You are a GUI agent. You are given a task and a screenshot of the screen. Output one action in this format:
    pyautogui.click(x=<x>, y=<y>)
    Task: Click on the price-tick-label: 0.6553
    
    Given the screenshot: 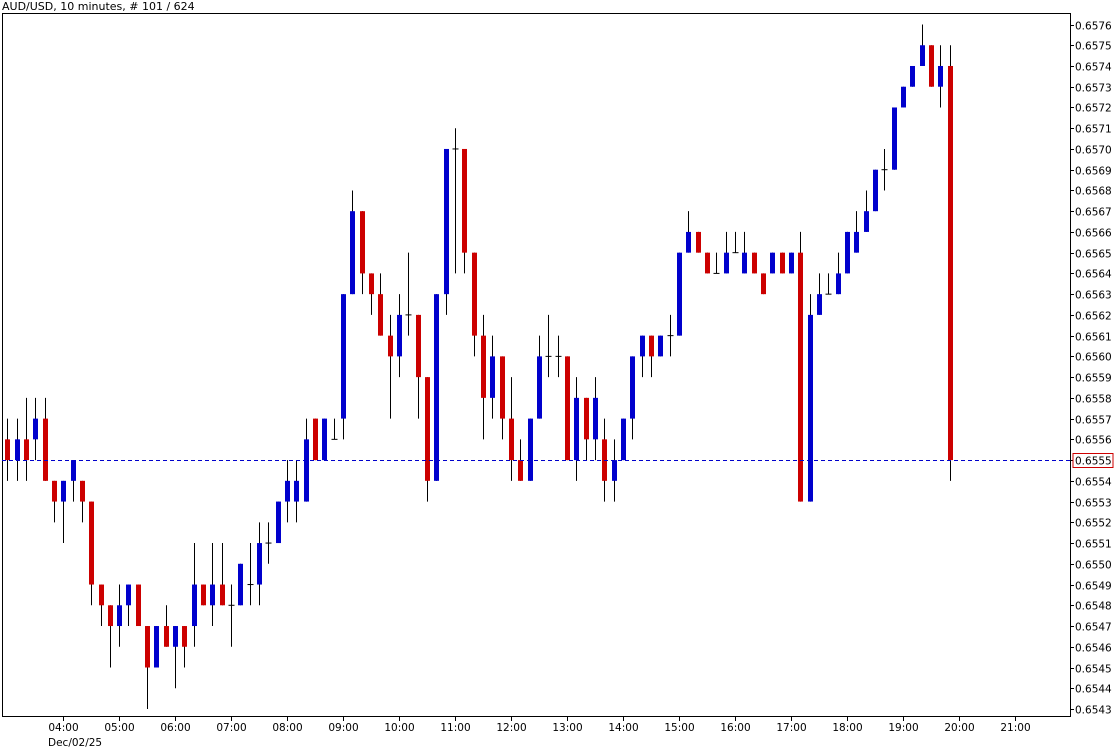 What is the action you would take?
    pyautogui.click(x=1093, y=504)
    